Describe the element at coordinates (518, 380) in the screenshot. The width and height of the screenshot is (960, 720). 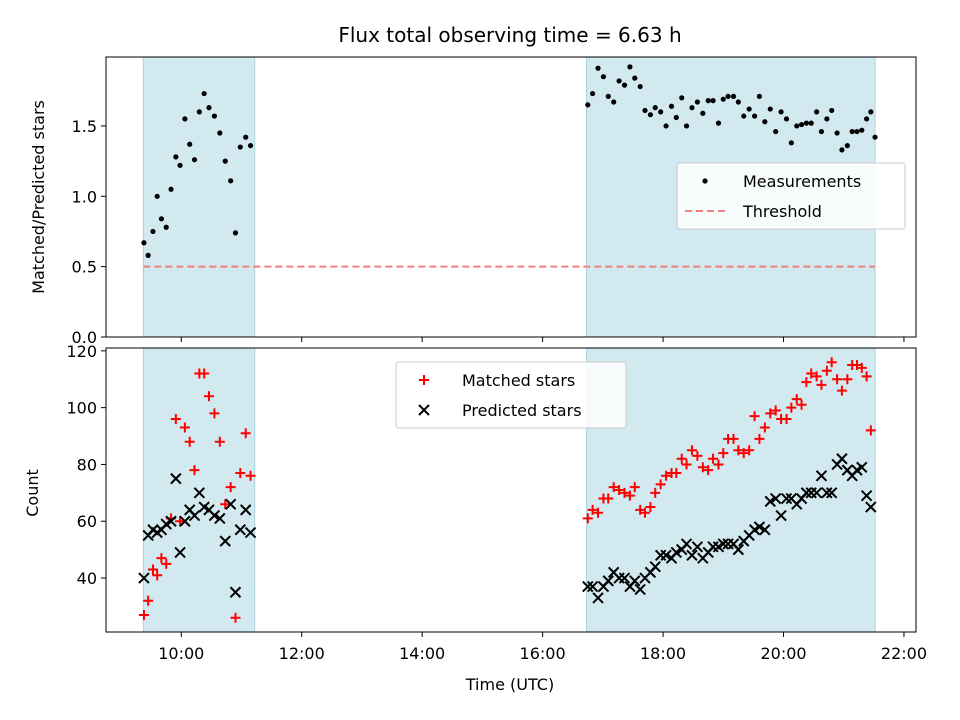
I see `legend-label: Matched stars` at that location.